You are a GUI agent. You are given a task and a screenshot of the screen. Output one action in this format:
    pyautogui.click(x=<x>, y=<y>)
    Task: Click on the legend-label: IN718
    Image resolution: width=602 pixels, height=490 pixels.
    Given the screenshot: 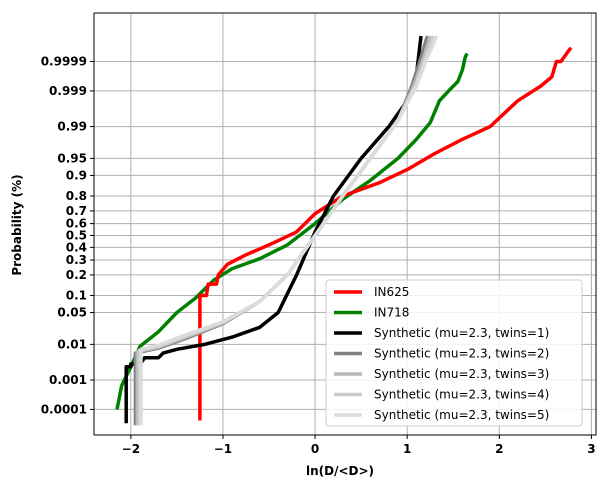 What is the action you would take?
    pyautogui.click(x=391, y=313)
    